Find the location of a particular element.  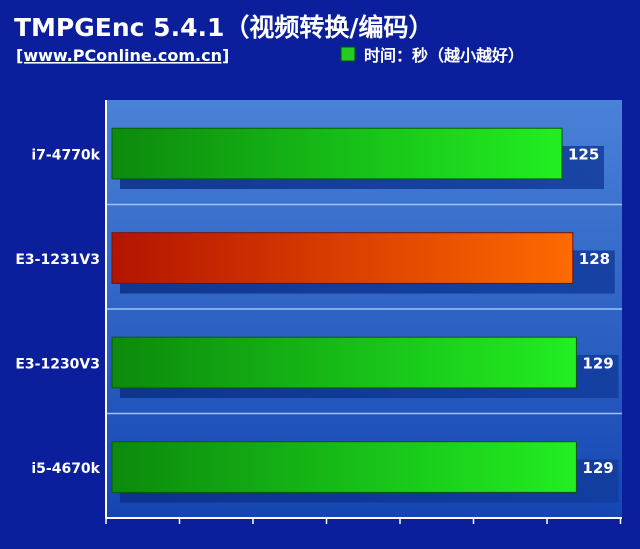

legend-swatch is located at coordinates (348, 54).